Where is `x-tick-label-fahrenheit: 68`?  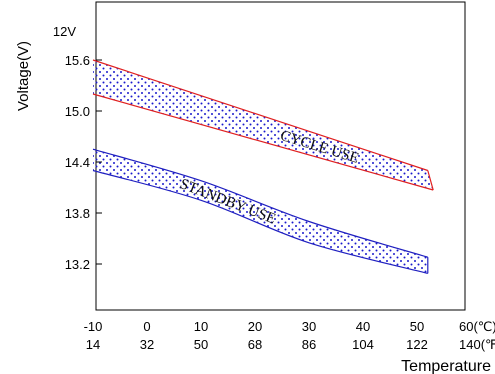
x-tick-label-fahrenheit: 68 is located at coordinates (255, 344).